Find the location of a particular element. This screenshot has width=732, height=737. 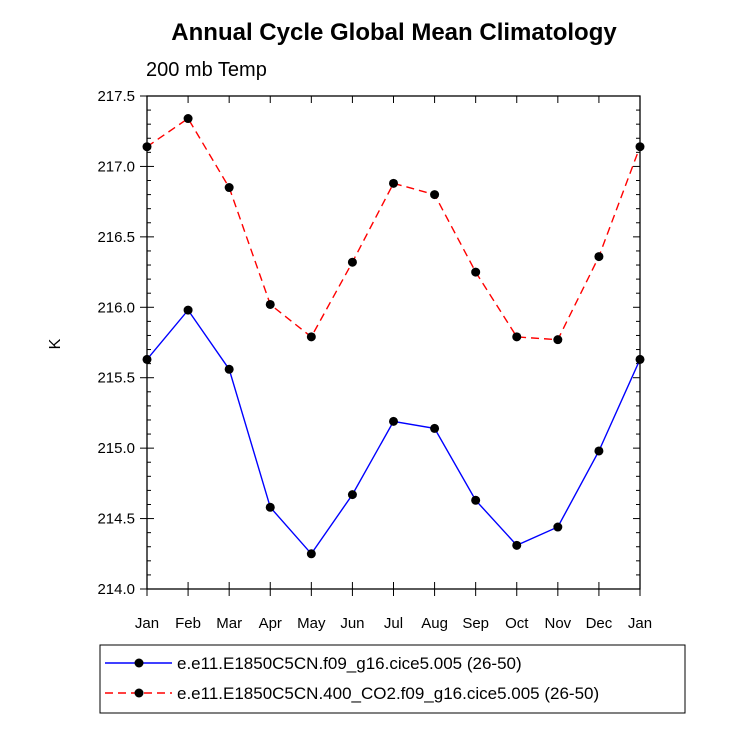

y-tick-label: 215.5 is located at coordinates (116, 378).